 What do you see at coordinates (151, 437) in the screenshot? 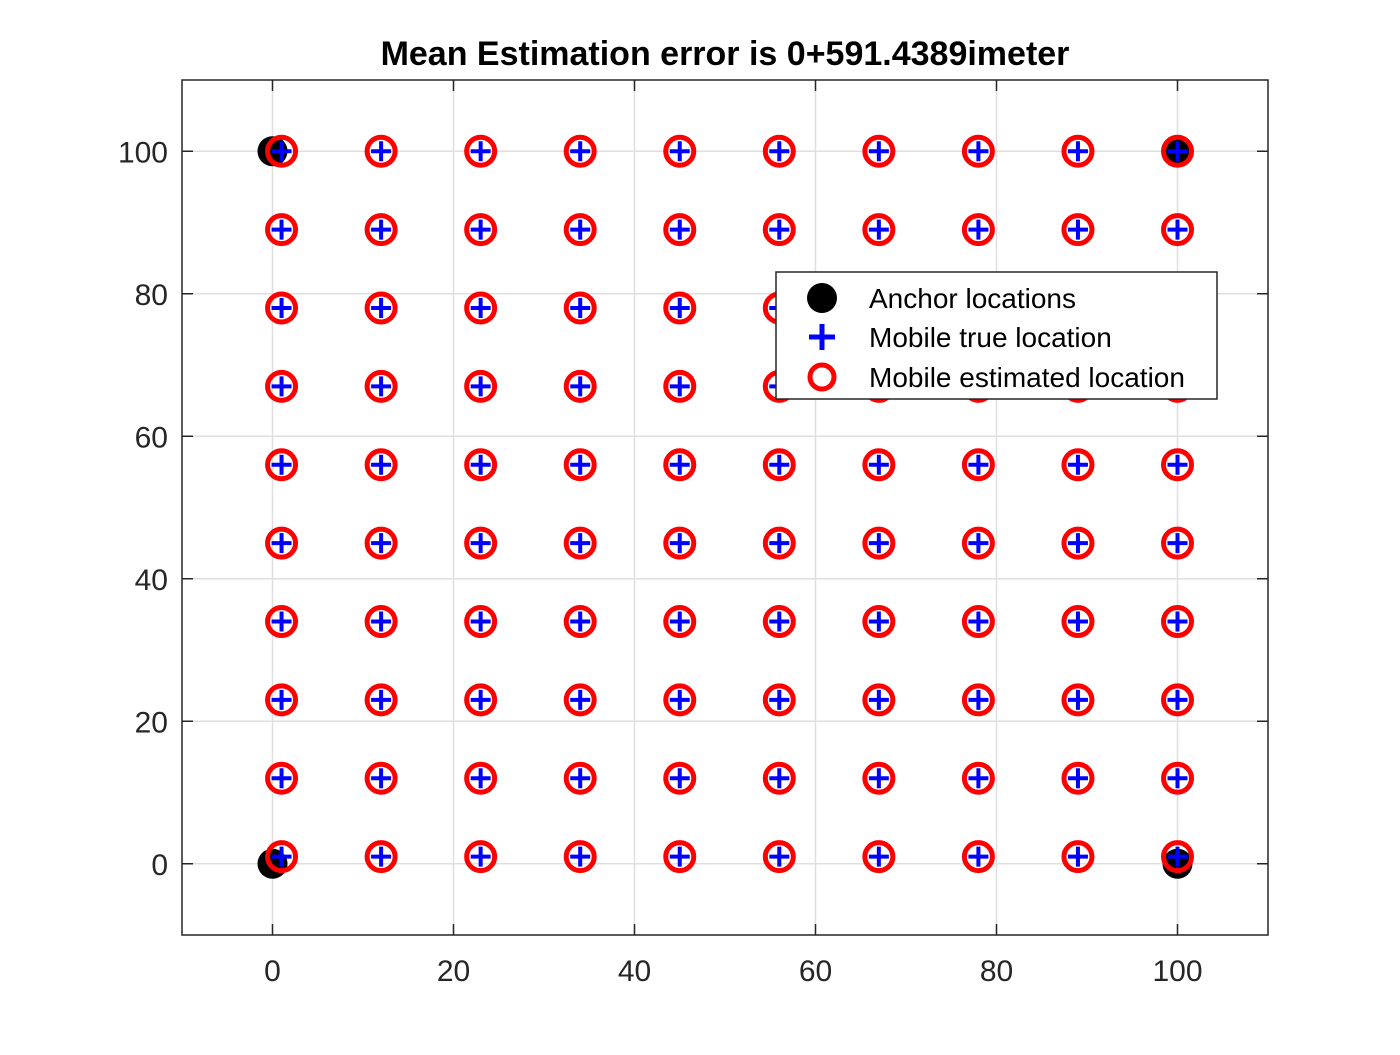
I see `y-tick-label: 60` at bounding box center [151, 437].